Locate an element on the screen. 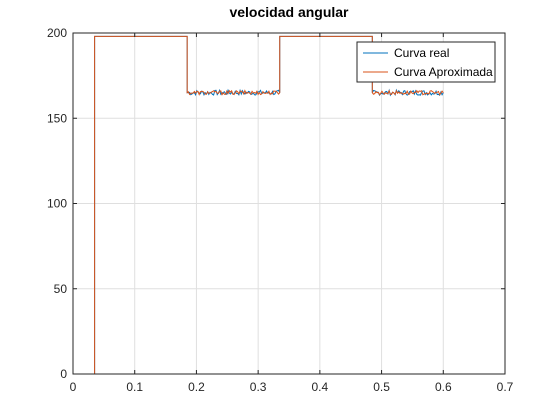  x-tick-label: 0 is located at coordinates (73, 387).